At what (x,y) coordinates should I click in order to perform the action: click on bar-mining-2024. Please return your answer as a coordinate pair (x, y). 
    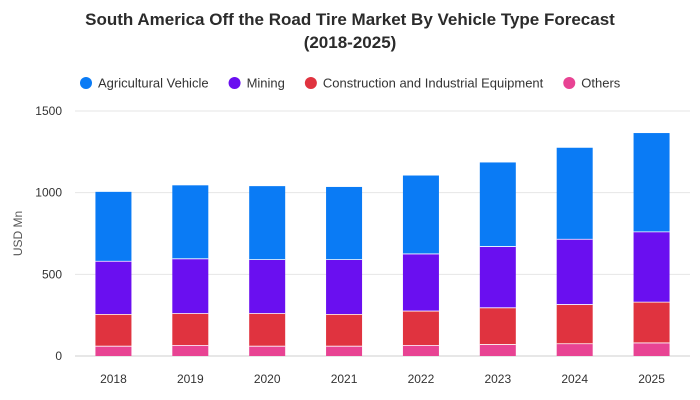
    Looking at the image, I should click on (574, 272).